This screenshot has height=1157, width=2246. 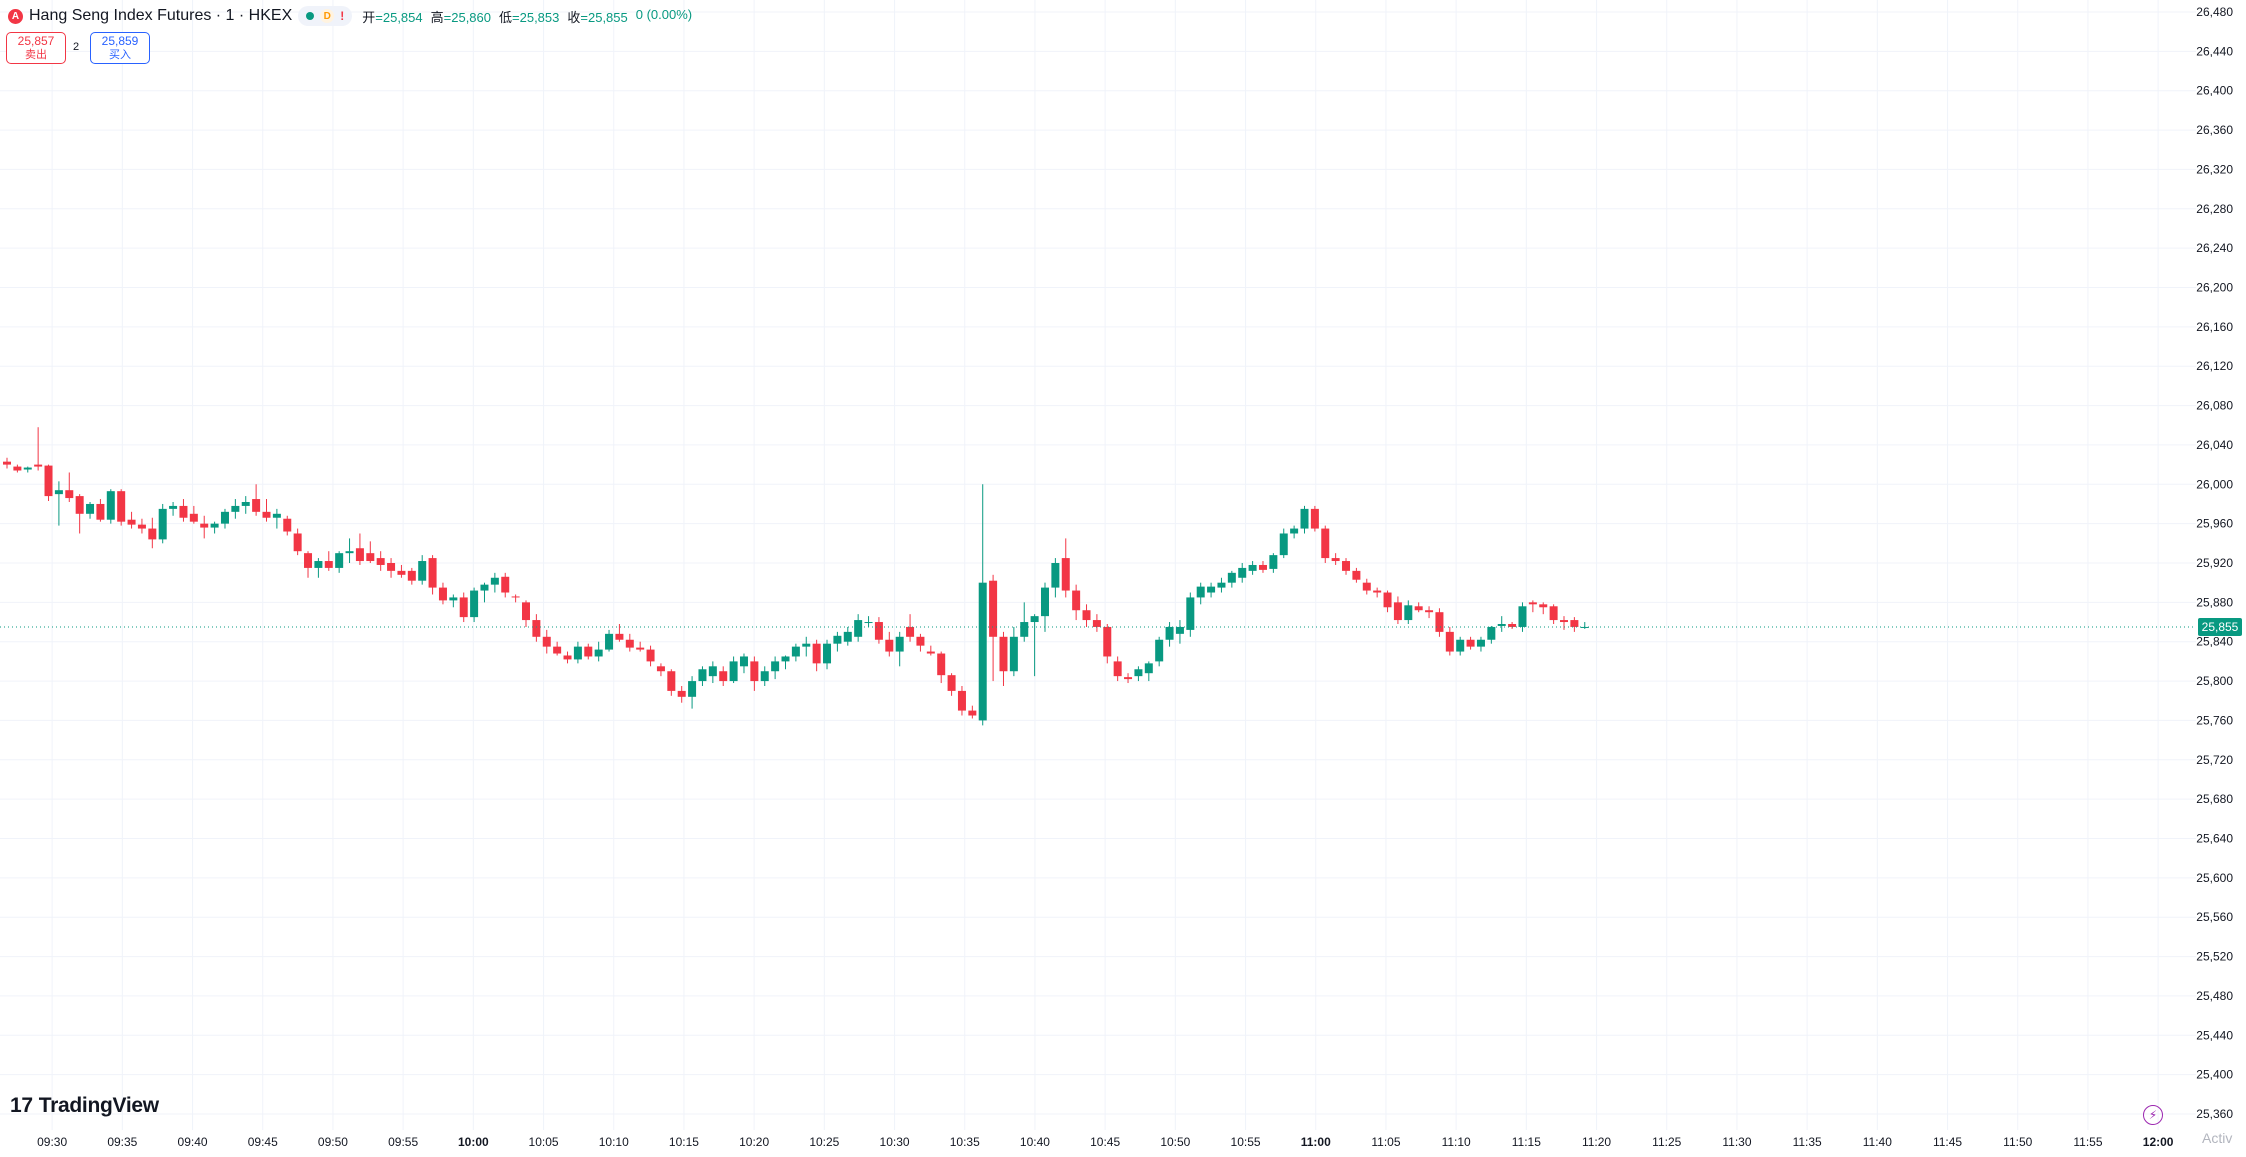 What do you see at coordinates (2214, 130) in the screenshot?
I see `price-tick-label: 26,360` at bounding box center [2214, 130].